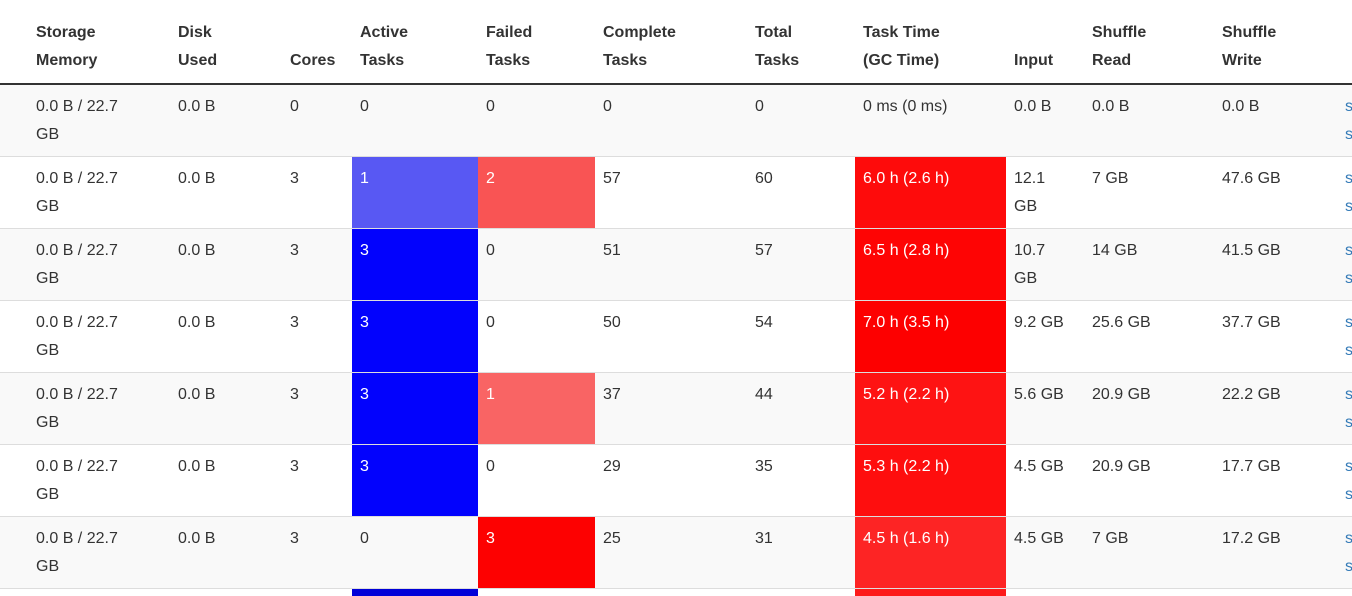  Describe the element at coordinates (536, 552) in the screenshot. I see `cell-failed-tasks: 3` at that location.